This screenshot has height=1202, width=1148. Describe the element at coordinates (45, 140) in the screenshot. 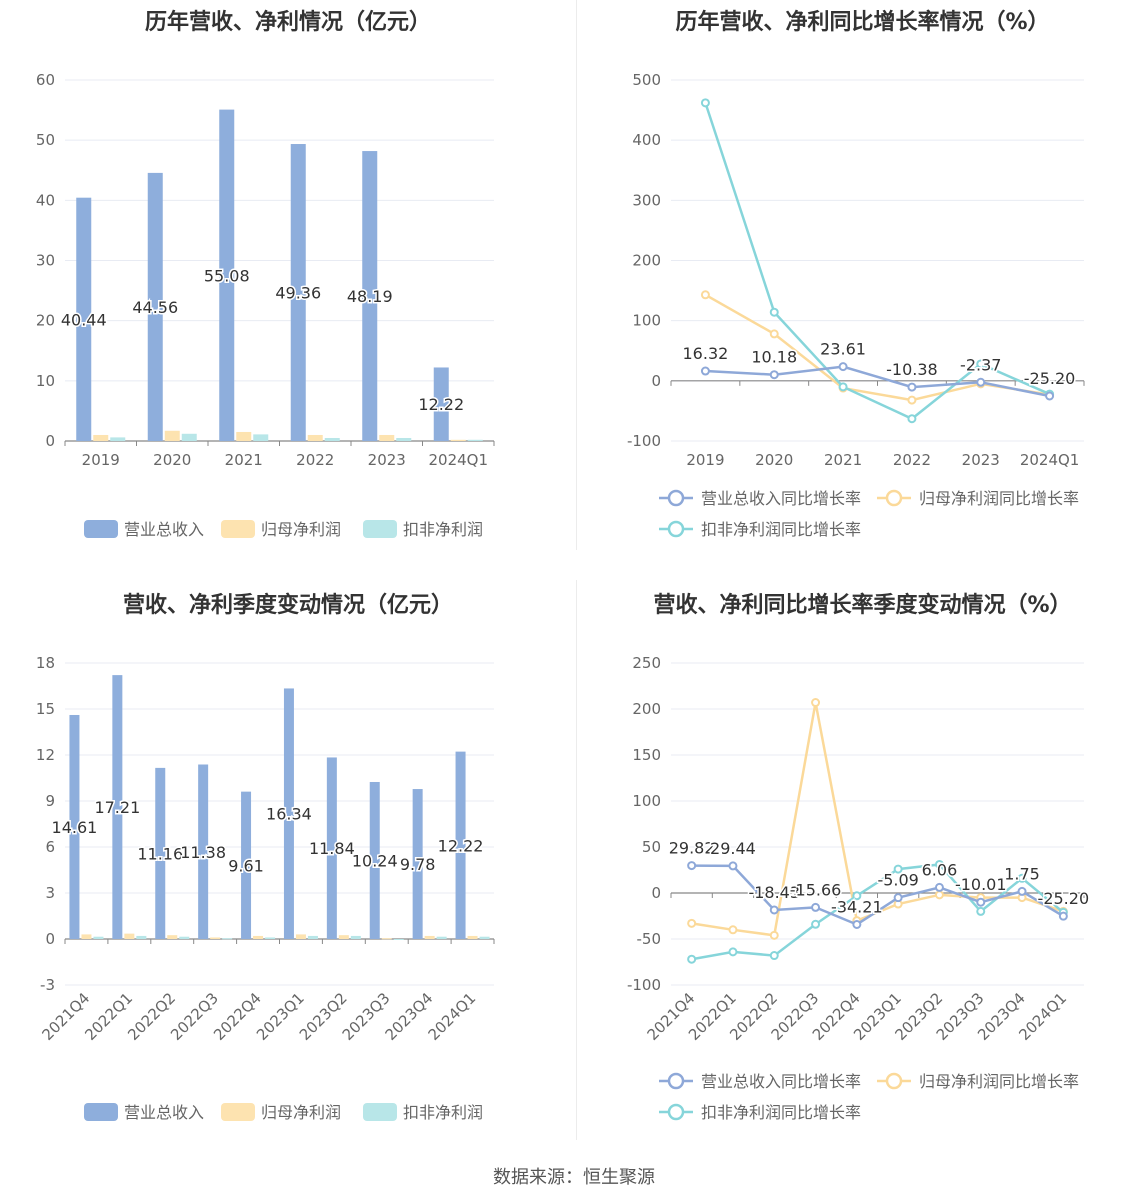

I see `y-tick-label: 50` at that location.